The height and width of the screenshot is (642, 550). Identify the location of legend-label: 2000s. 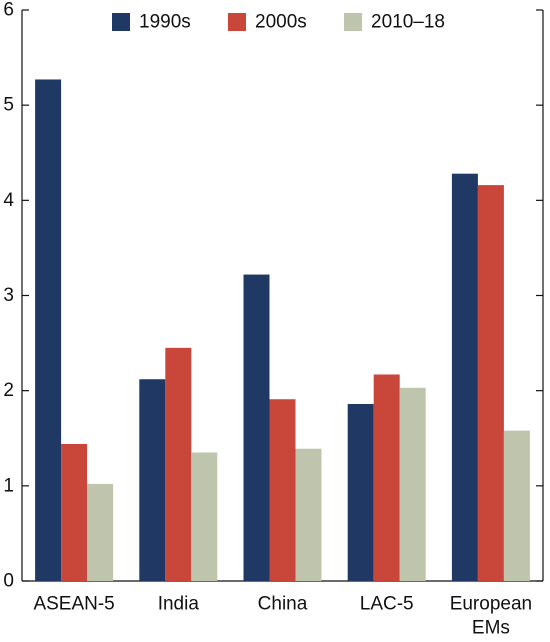
(281, 22).